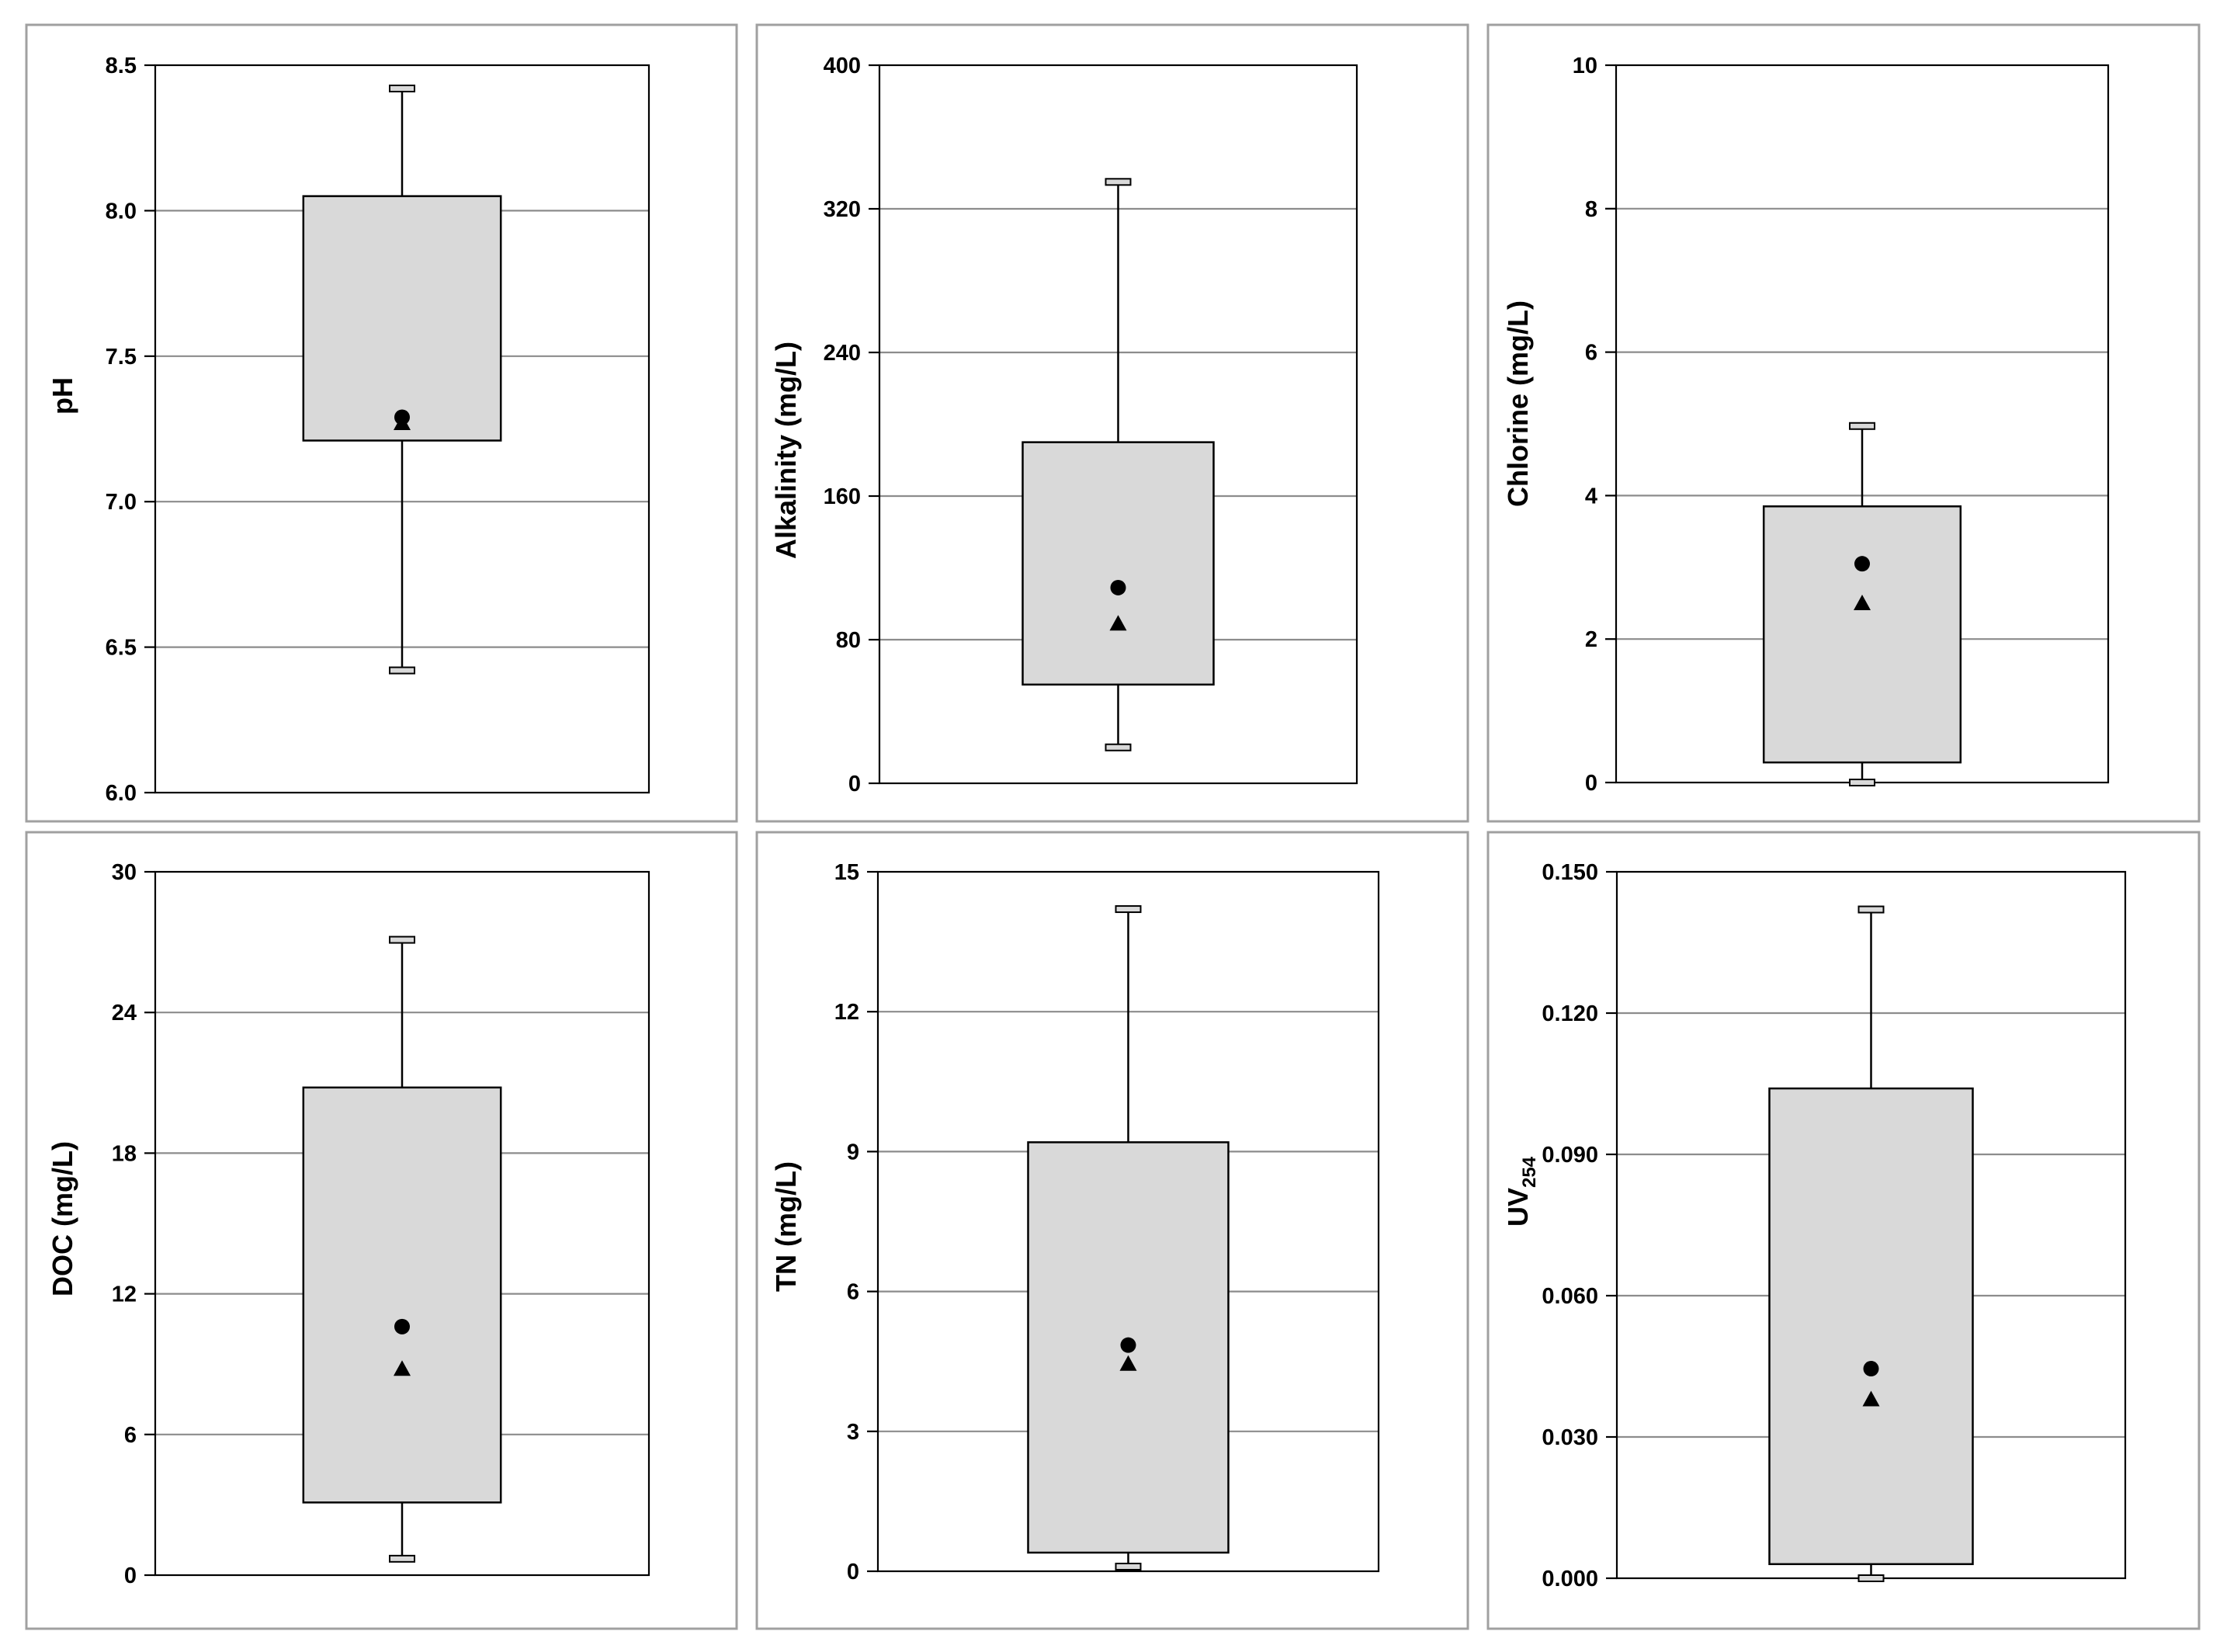 The image size is (2213, 1652). I want to click on y-axis-label: DOC (mg/L), so click(63, 1218).